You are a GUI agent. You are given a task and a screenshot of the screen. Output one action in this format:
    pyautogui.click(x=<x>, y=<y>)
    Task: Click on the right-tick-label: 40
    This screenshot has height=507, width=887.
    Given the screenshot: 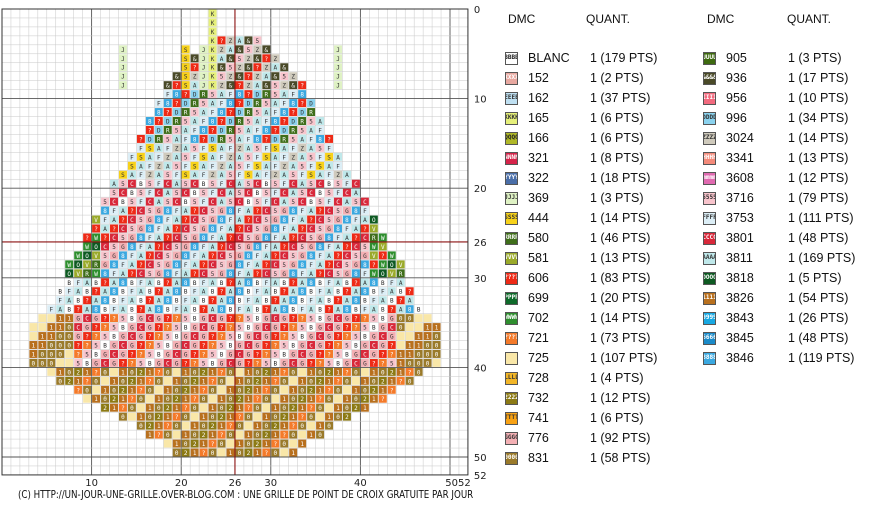 What is the action you would take?
    pyautogui.click(x=480, y=368)
    